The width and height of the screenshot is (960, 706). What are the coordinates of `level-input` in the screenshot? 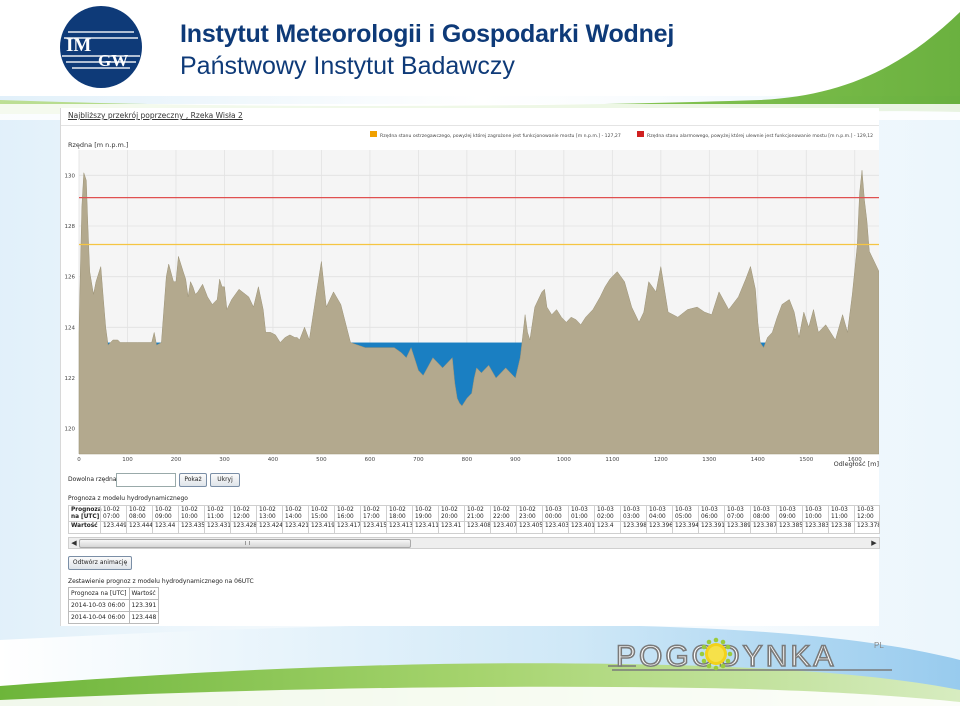 It's located at (146, 480).